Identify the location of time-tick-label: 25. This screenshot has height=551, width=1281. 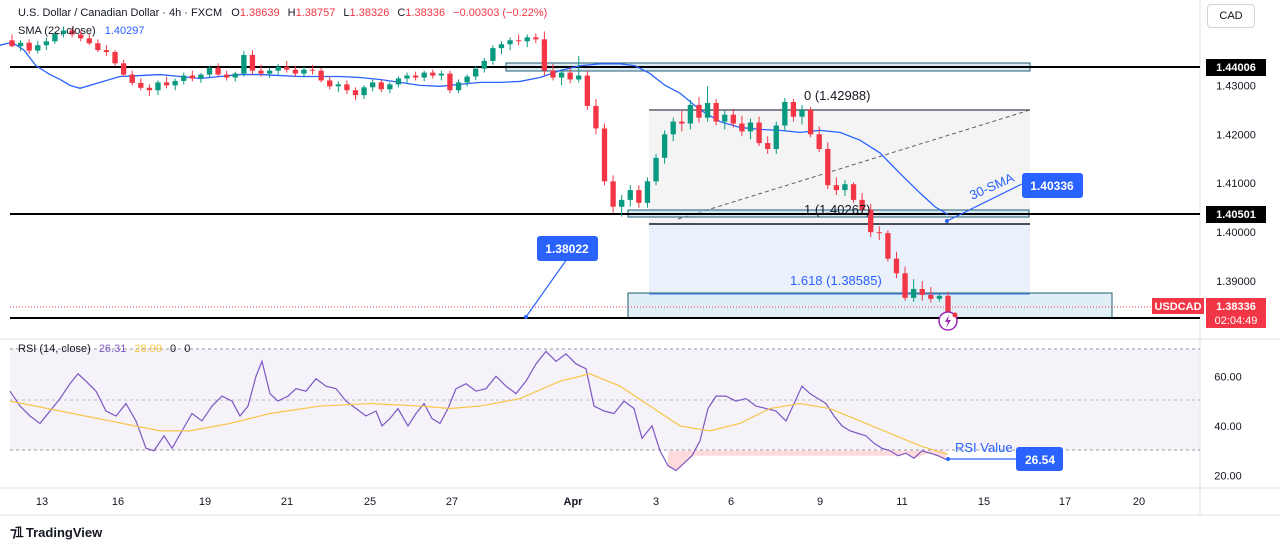
(370, 502).